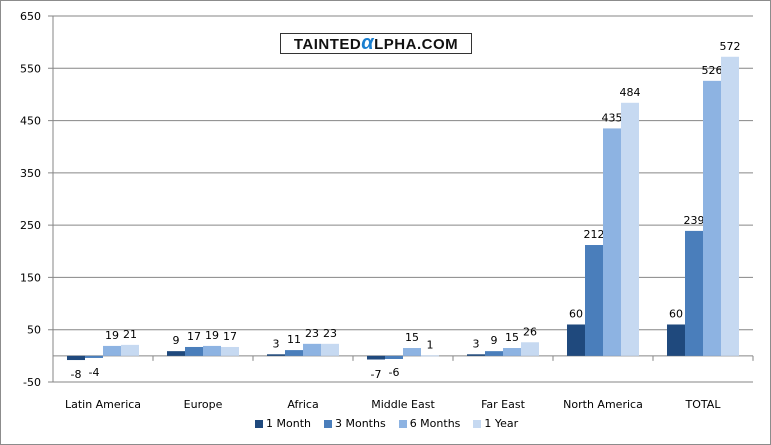 The image size is (771, 445). Describe the element at coordinates (594, 234) in the screenshot. I see `data-label: 212` at that location.